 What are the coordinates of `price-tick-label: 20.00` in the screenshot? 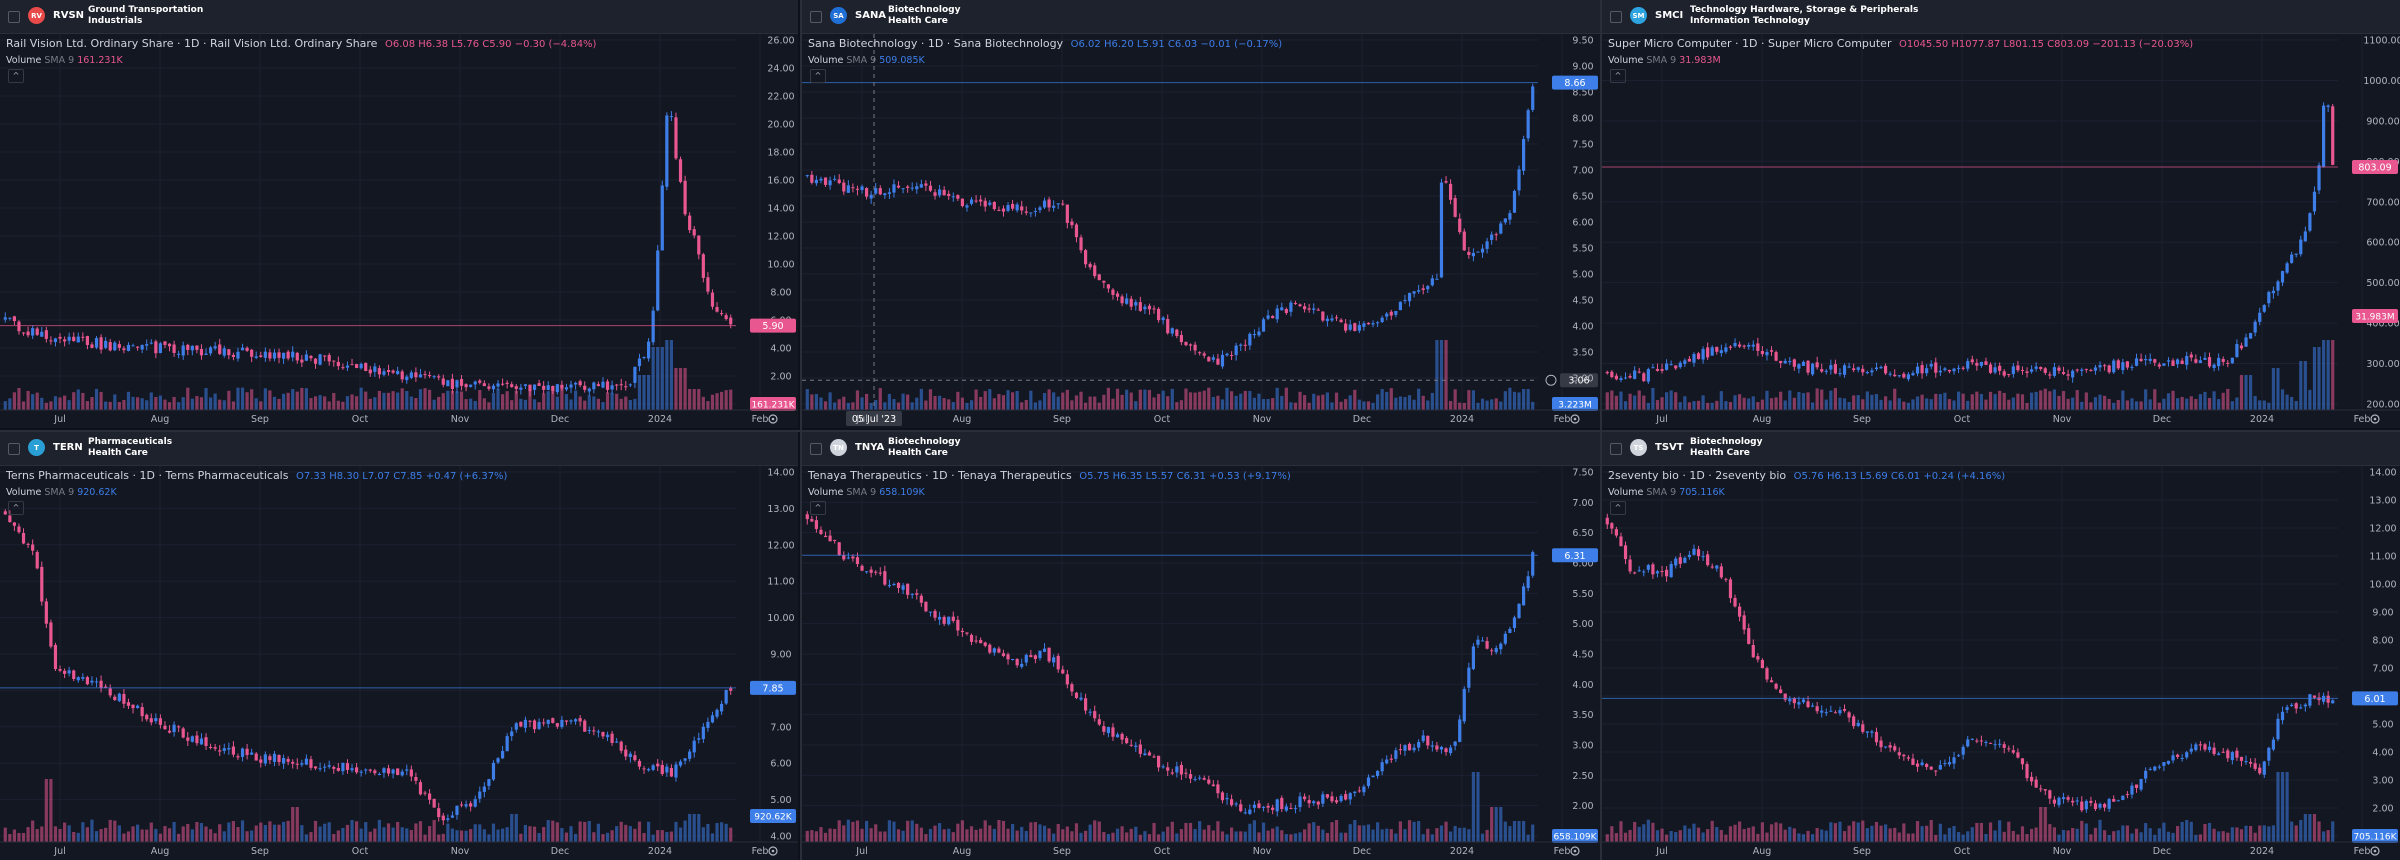 It's located at (780, 125).